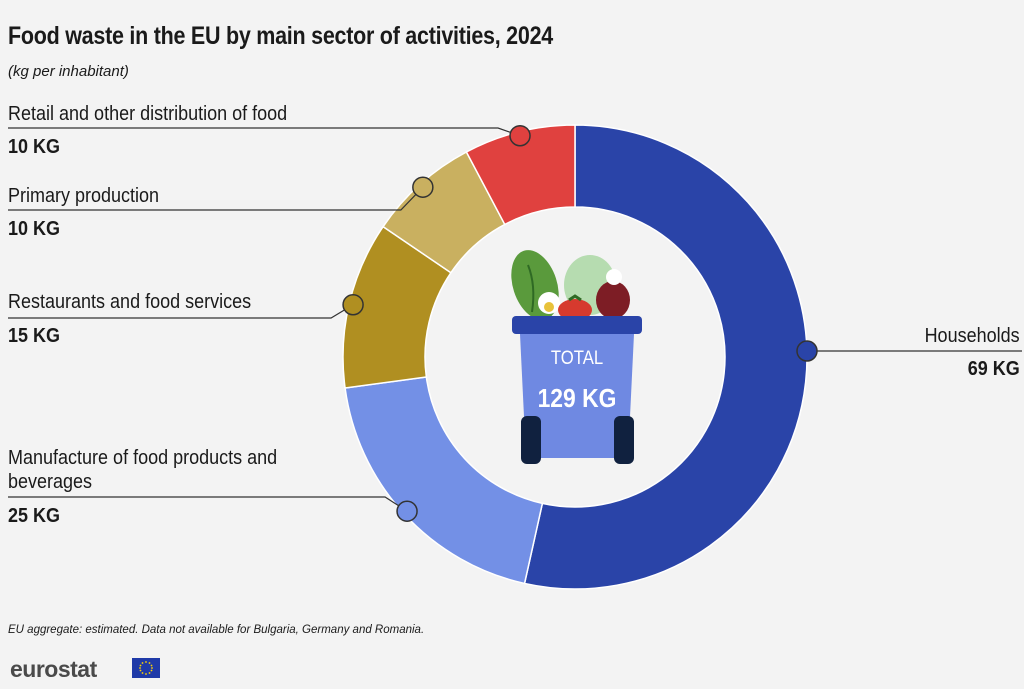  I want to click on connector-dot-retail, so click(520, 135).